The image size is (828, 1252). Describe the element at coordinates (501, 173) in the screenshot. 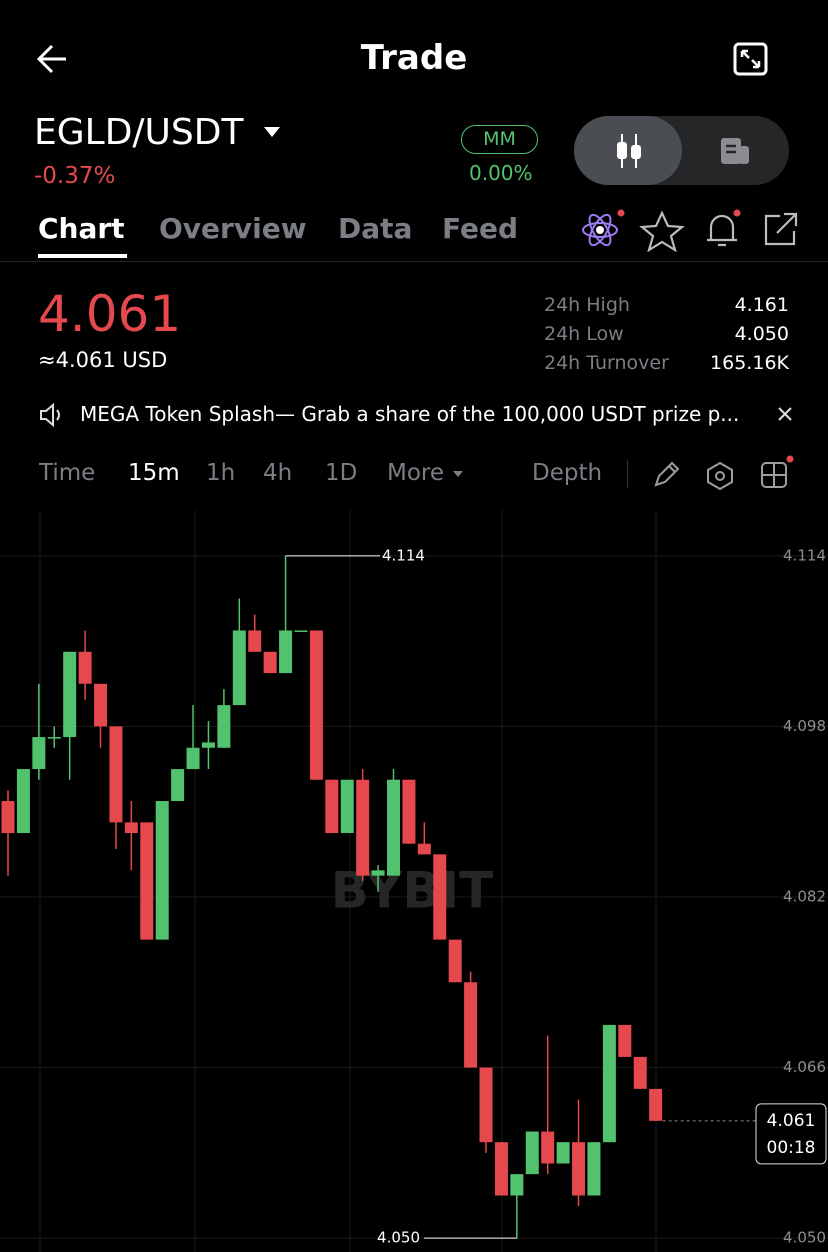

I see `mm-value: 0.00%` at that location.